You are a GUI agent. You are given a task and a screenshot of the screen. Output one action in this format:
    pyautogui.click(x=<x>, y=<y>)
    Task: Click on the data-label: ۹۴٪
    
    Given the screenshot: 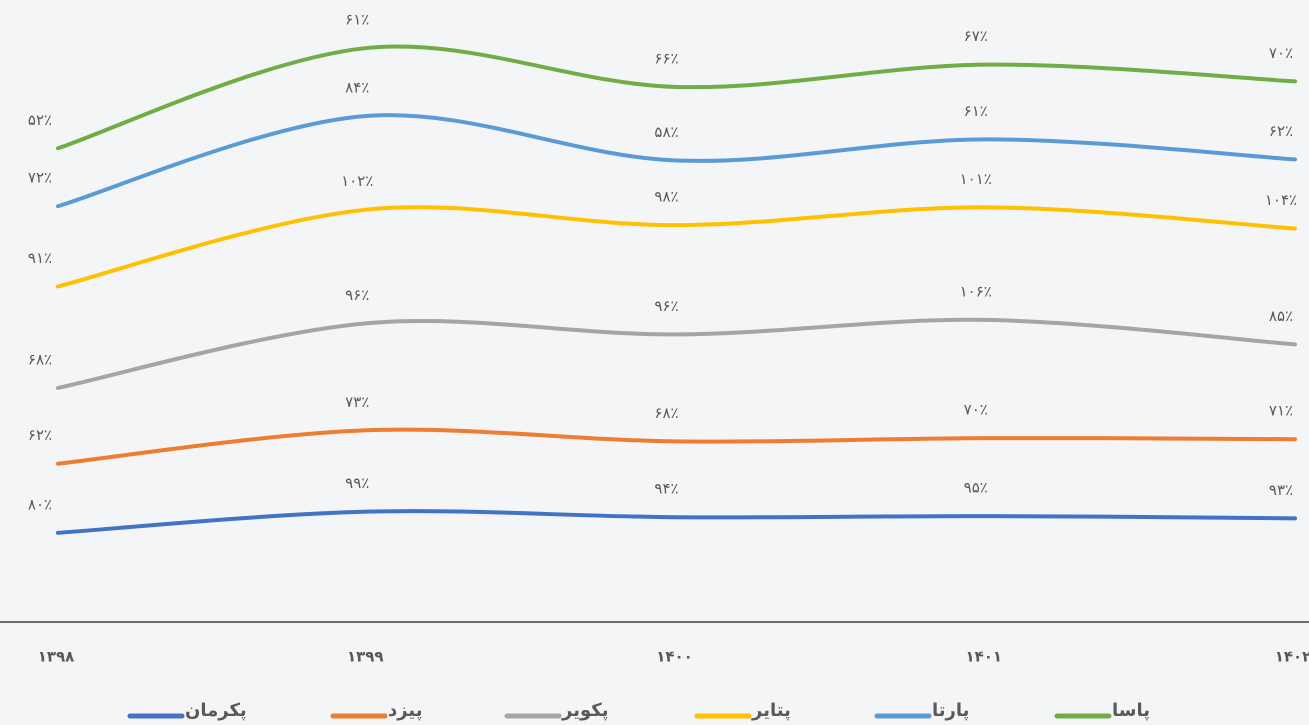 What is the action you would take?
    pyautogui.click(x=666, y=489)
    